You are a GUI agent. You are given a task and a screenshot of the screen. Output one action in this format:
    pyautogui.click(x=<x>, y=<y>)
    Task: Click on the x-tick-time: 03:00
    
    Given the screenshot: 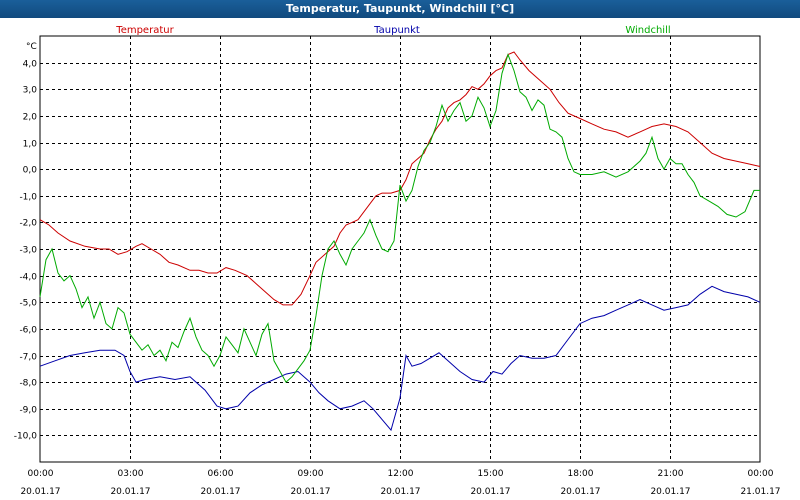 What is the action you would take?
    pyautogui.click(x=131, y=474)
    